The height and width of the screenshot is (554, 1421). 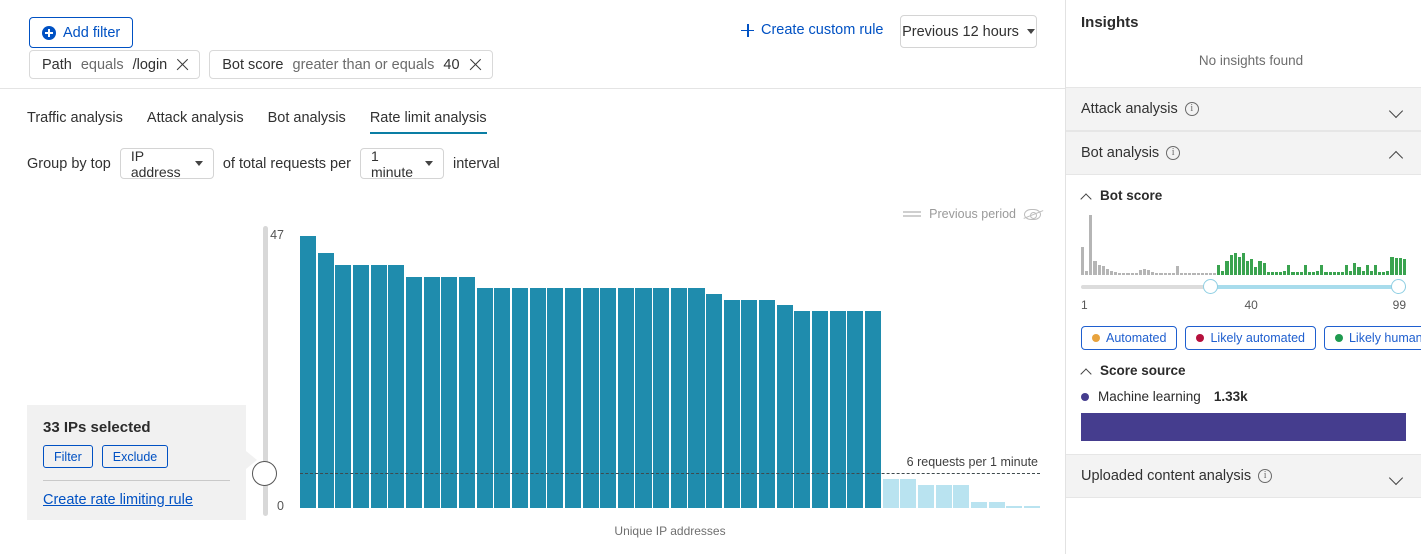 I want to click on section-label: Attack analysis, so click(x=1129, y=109).